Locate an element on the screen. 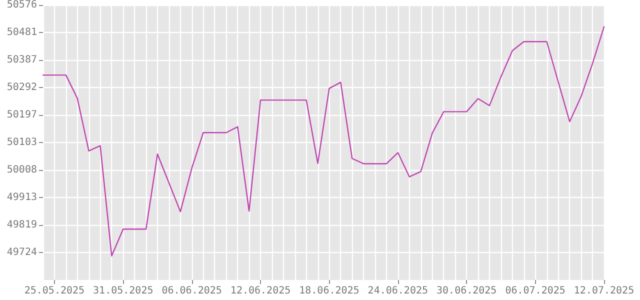 This screenshot has height=300, width=640. x-tick-label: 31.05.2025 is located at coordinates (123, 291).